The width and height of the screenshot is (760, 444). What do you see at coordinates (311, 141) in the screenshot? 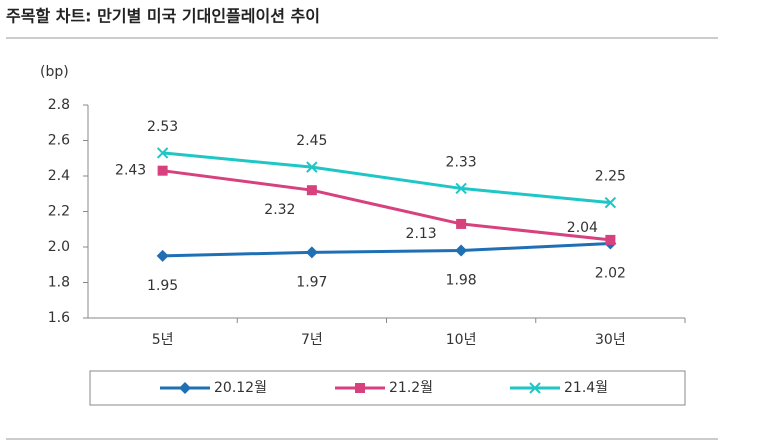
I see `data-label: 2.45` at bounding box center [311, 141].